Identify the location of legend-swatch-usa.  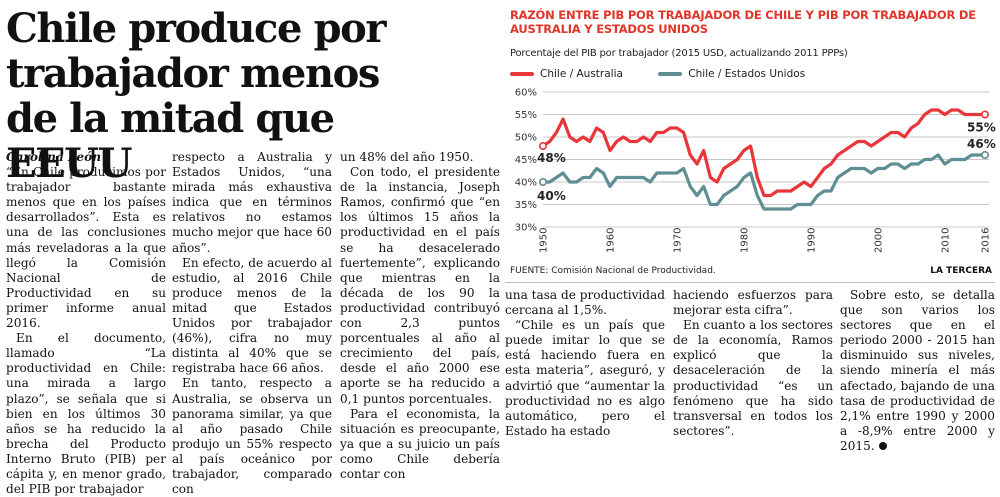
(670, 74).